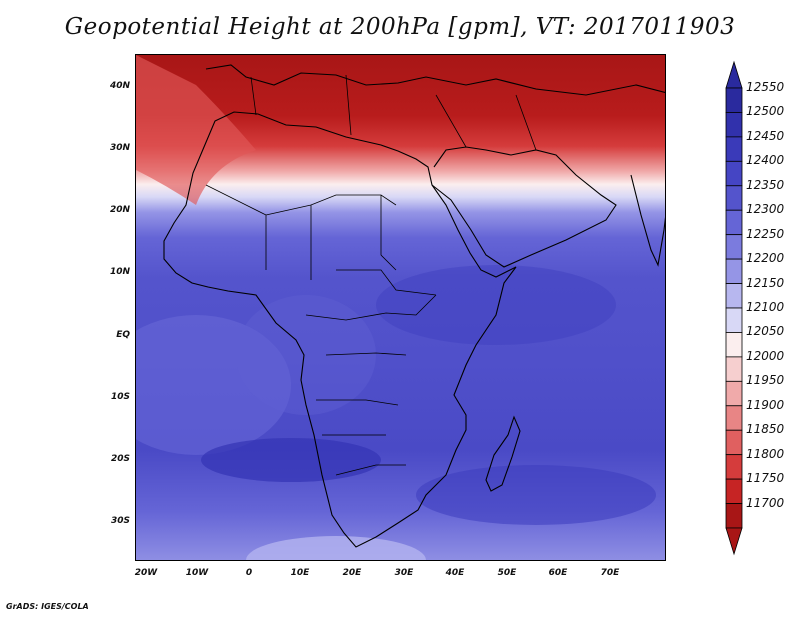  I want to click on colorbar-label: 12450, so click(765, 135).